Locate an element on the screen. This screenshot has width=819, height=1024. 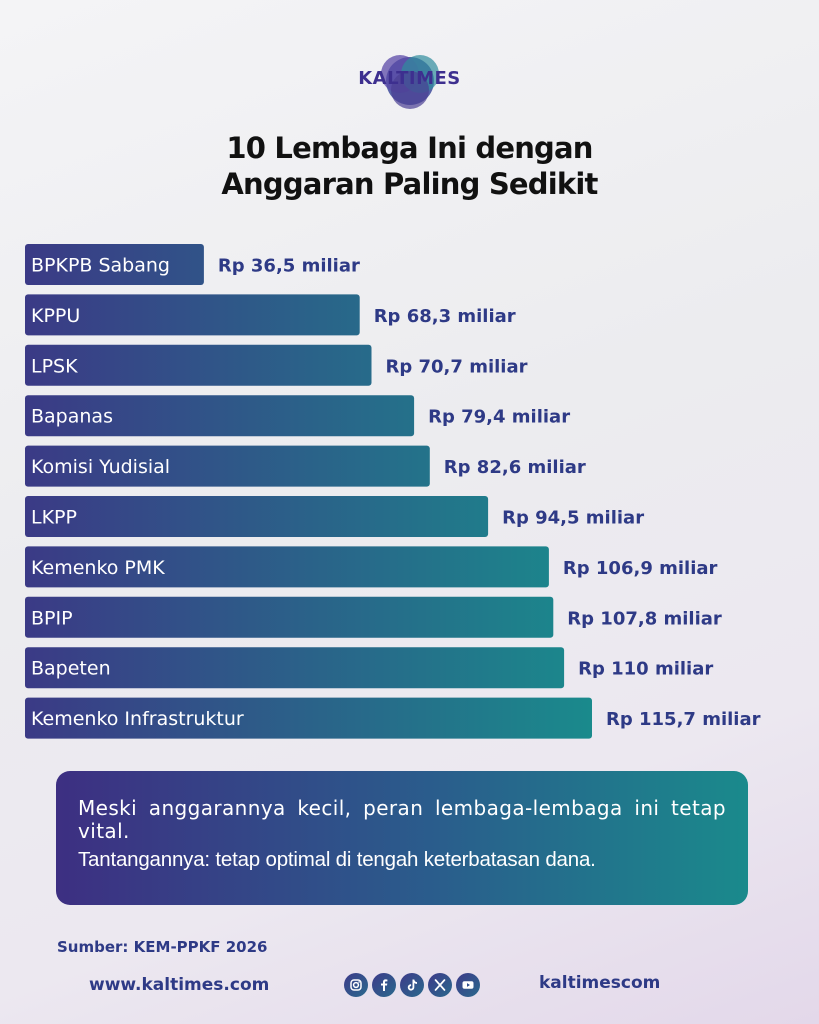
bar-value-label-2: Rp 70,7 miliar is located at coordinates (457, 366).